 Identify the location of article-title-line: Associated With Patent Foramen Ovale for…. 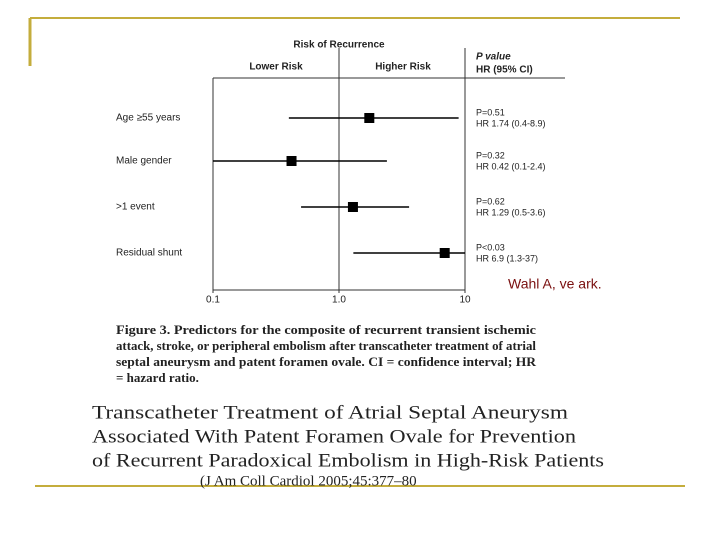
(334, 436).